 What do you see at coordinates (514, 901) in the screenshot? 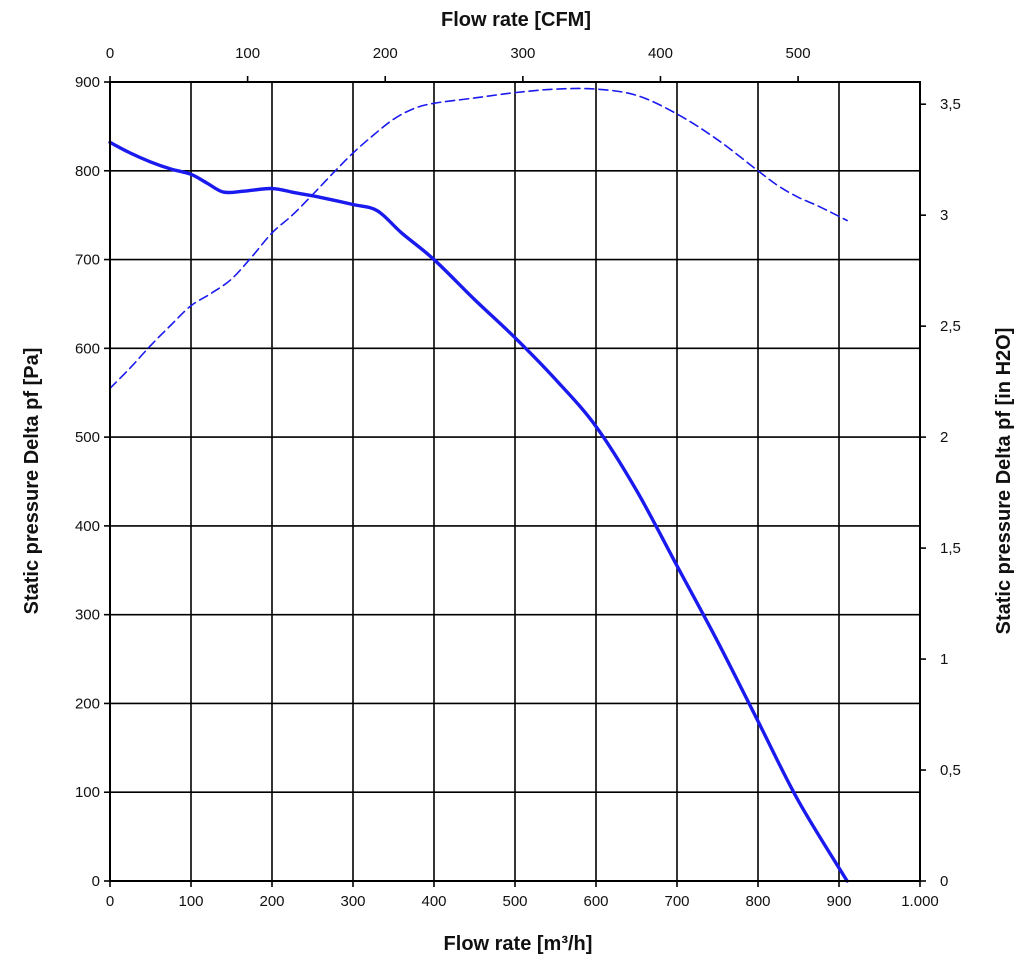
I see `x-bottom-tick-label: 500` at bounding box center [514, 901].